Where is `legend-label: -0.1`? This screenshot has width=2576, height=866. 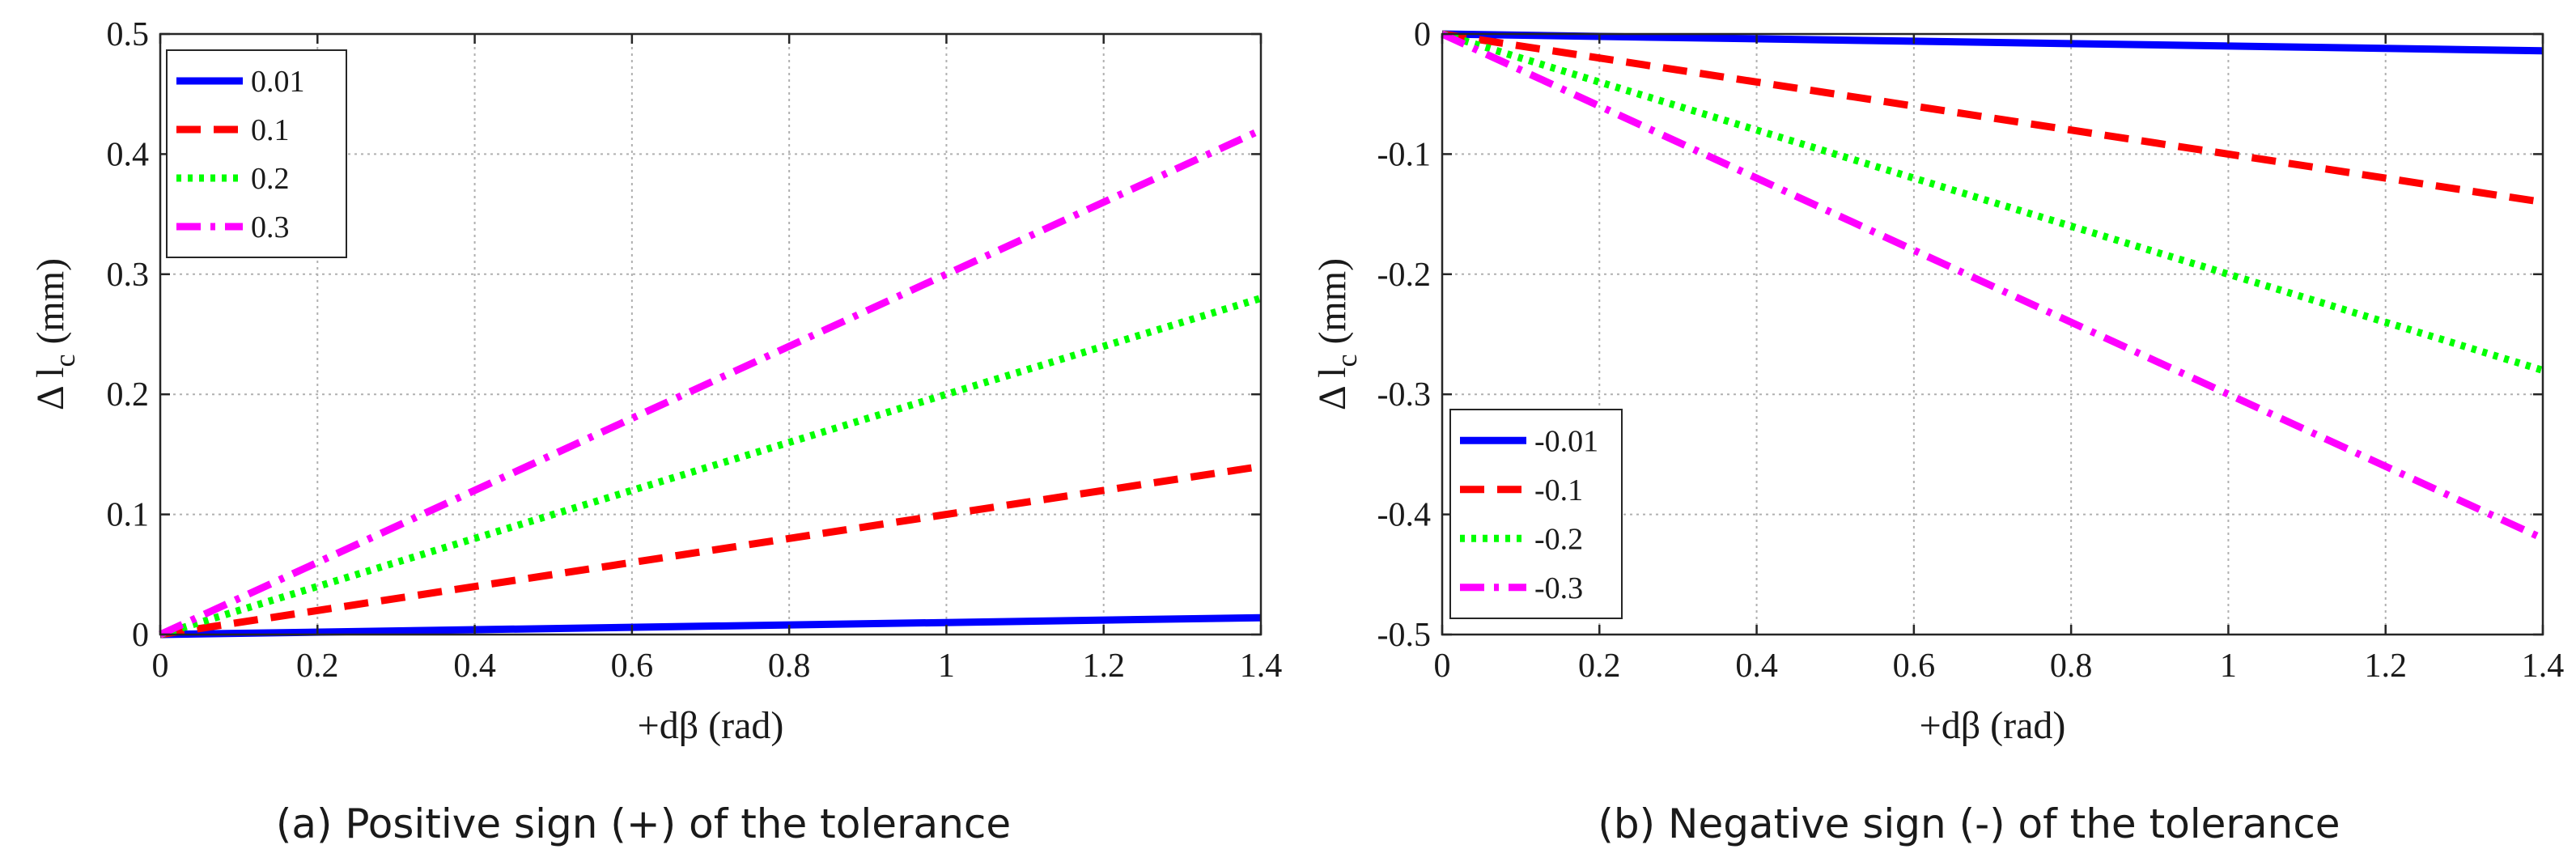
legend-label: -0.1 is located at coordinates (1558, 490).